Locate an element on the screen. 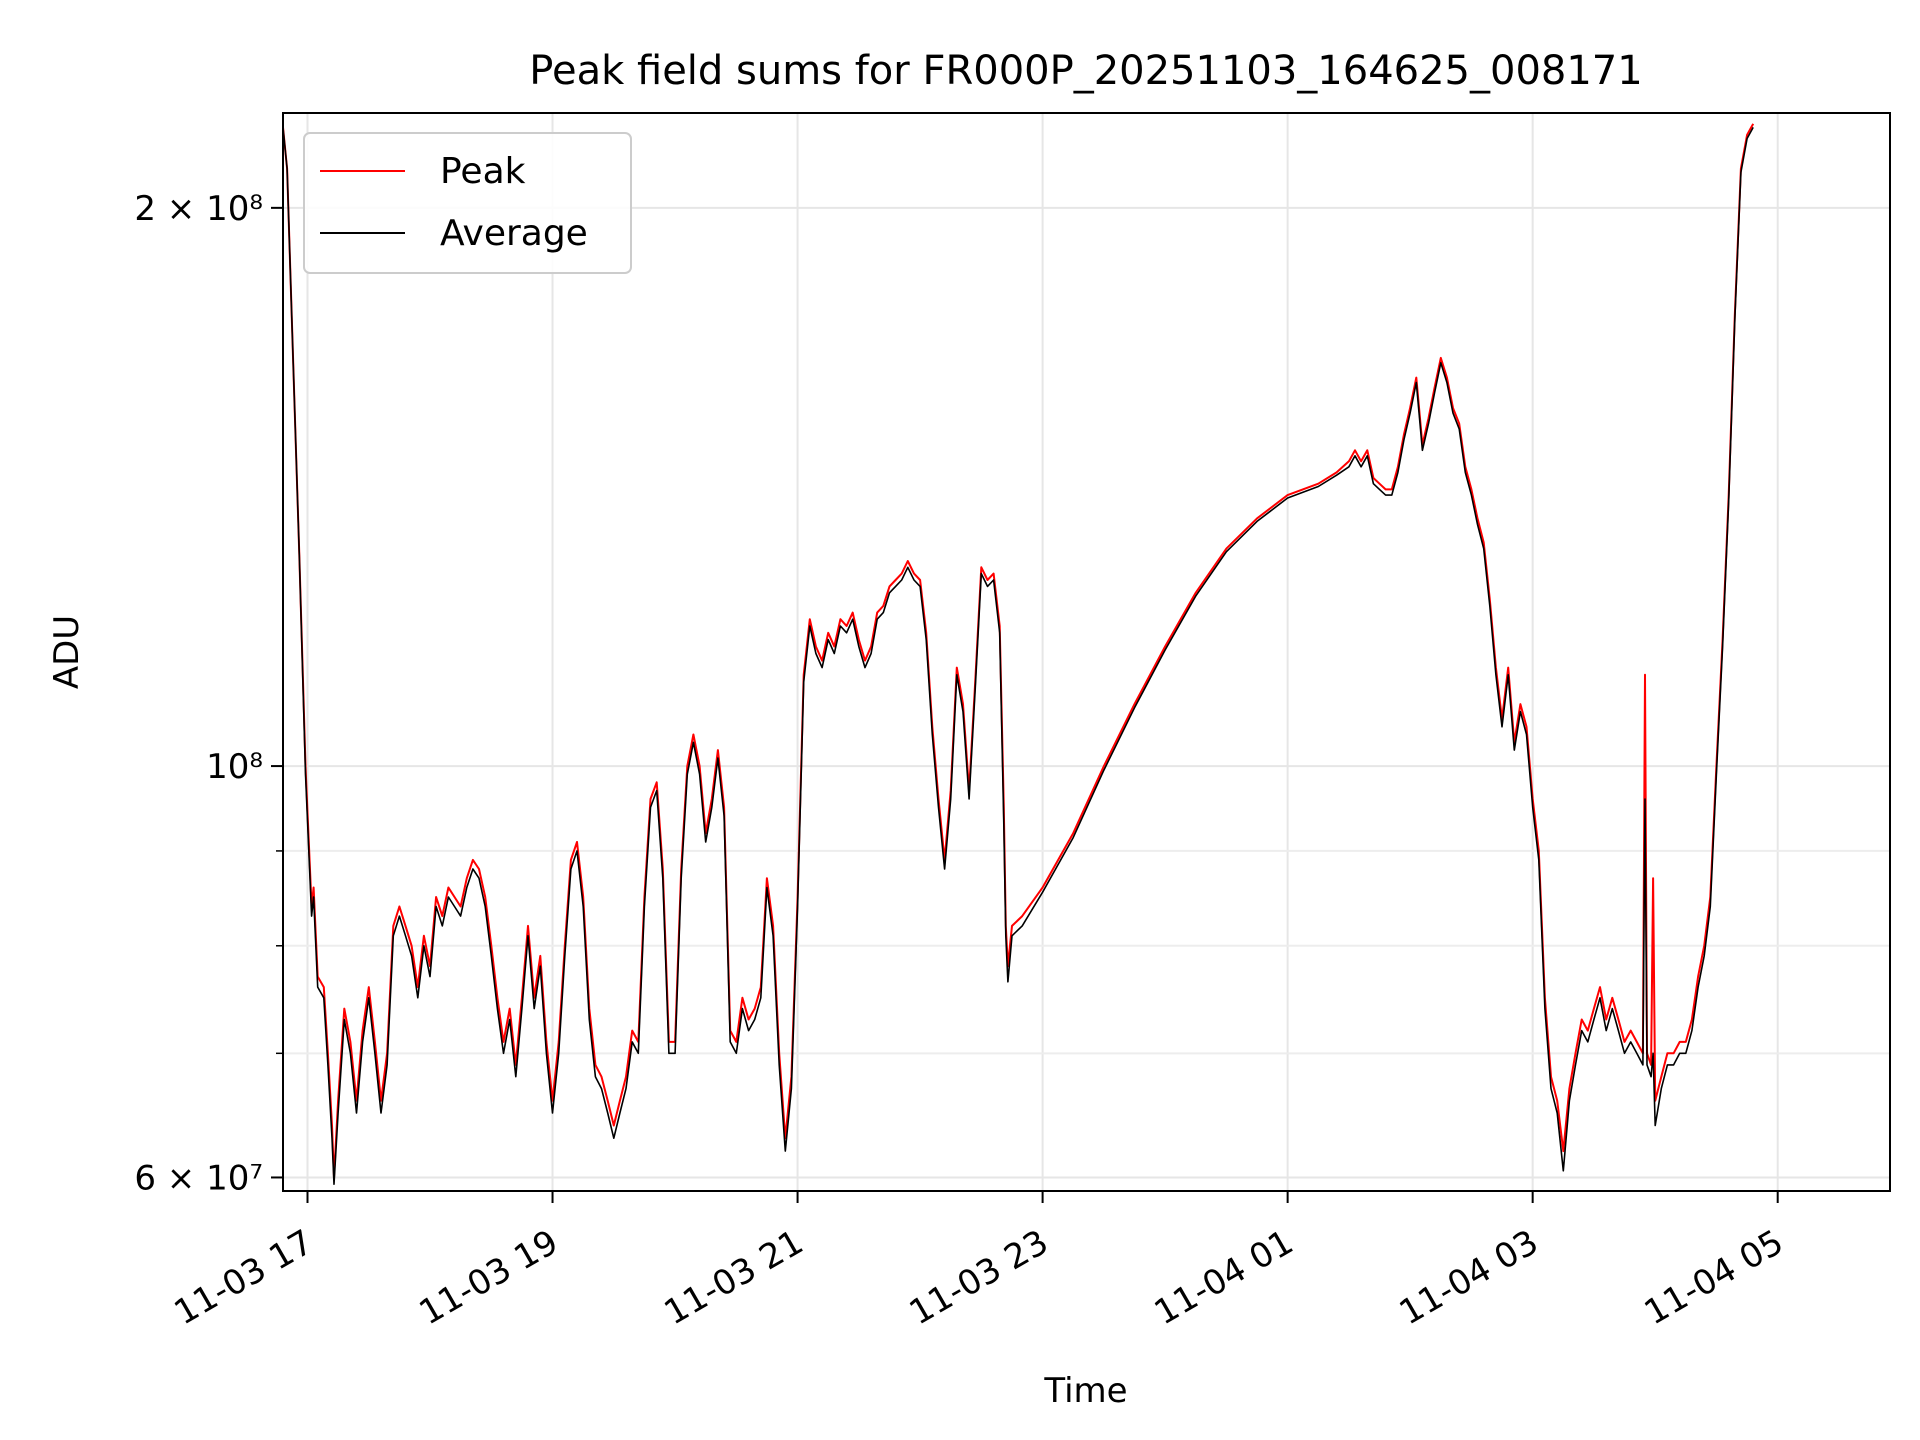 This screenshot has height=1440, width=1920. x-axis-label: Time is located at coordinates (1085, 1391).